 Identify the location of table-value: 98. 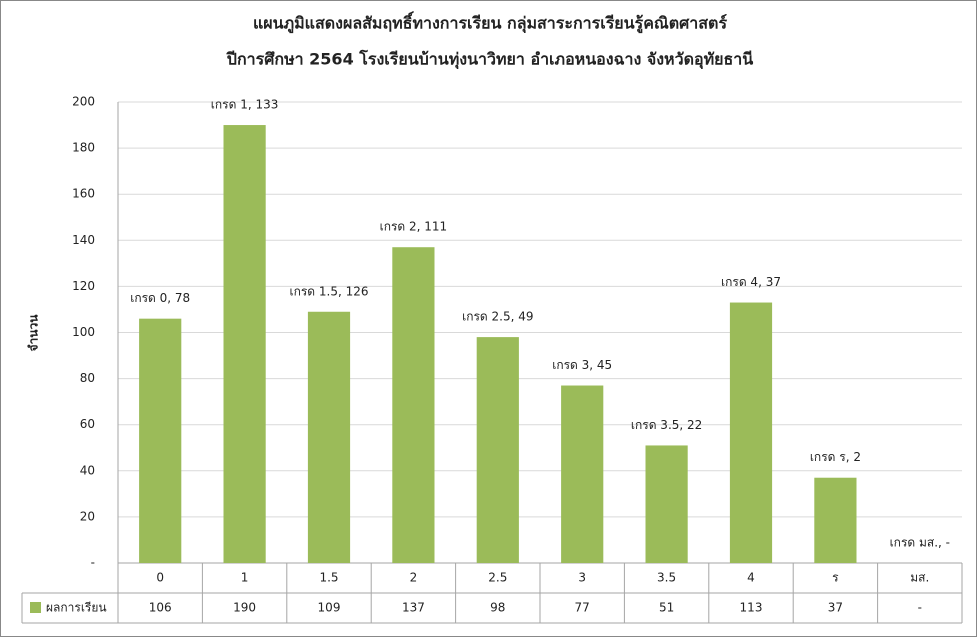
(497, 608).